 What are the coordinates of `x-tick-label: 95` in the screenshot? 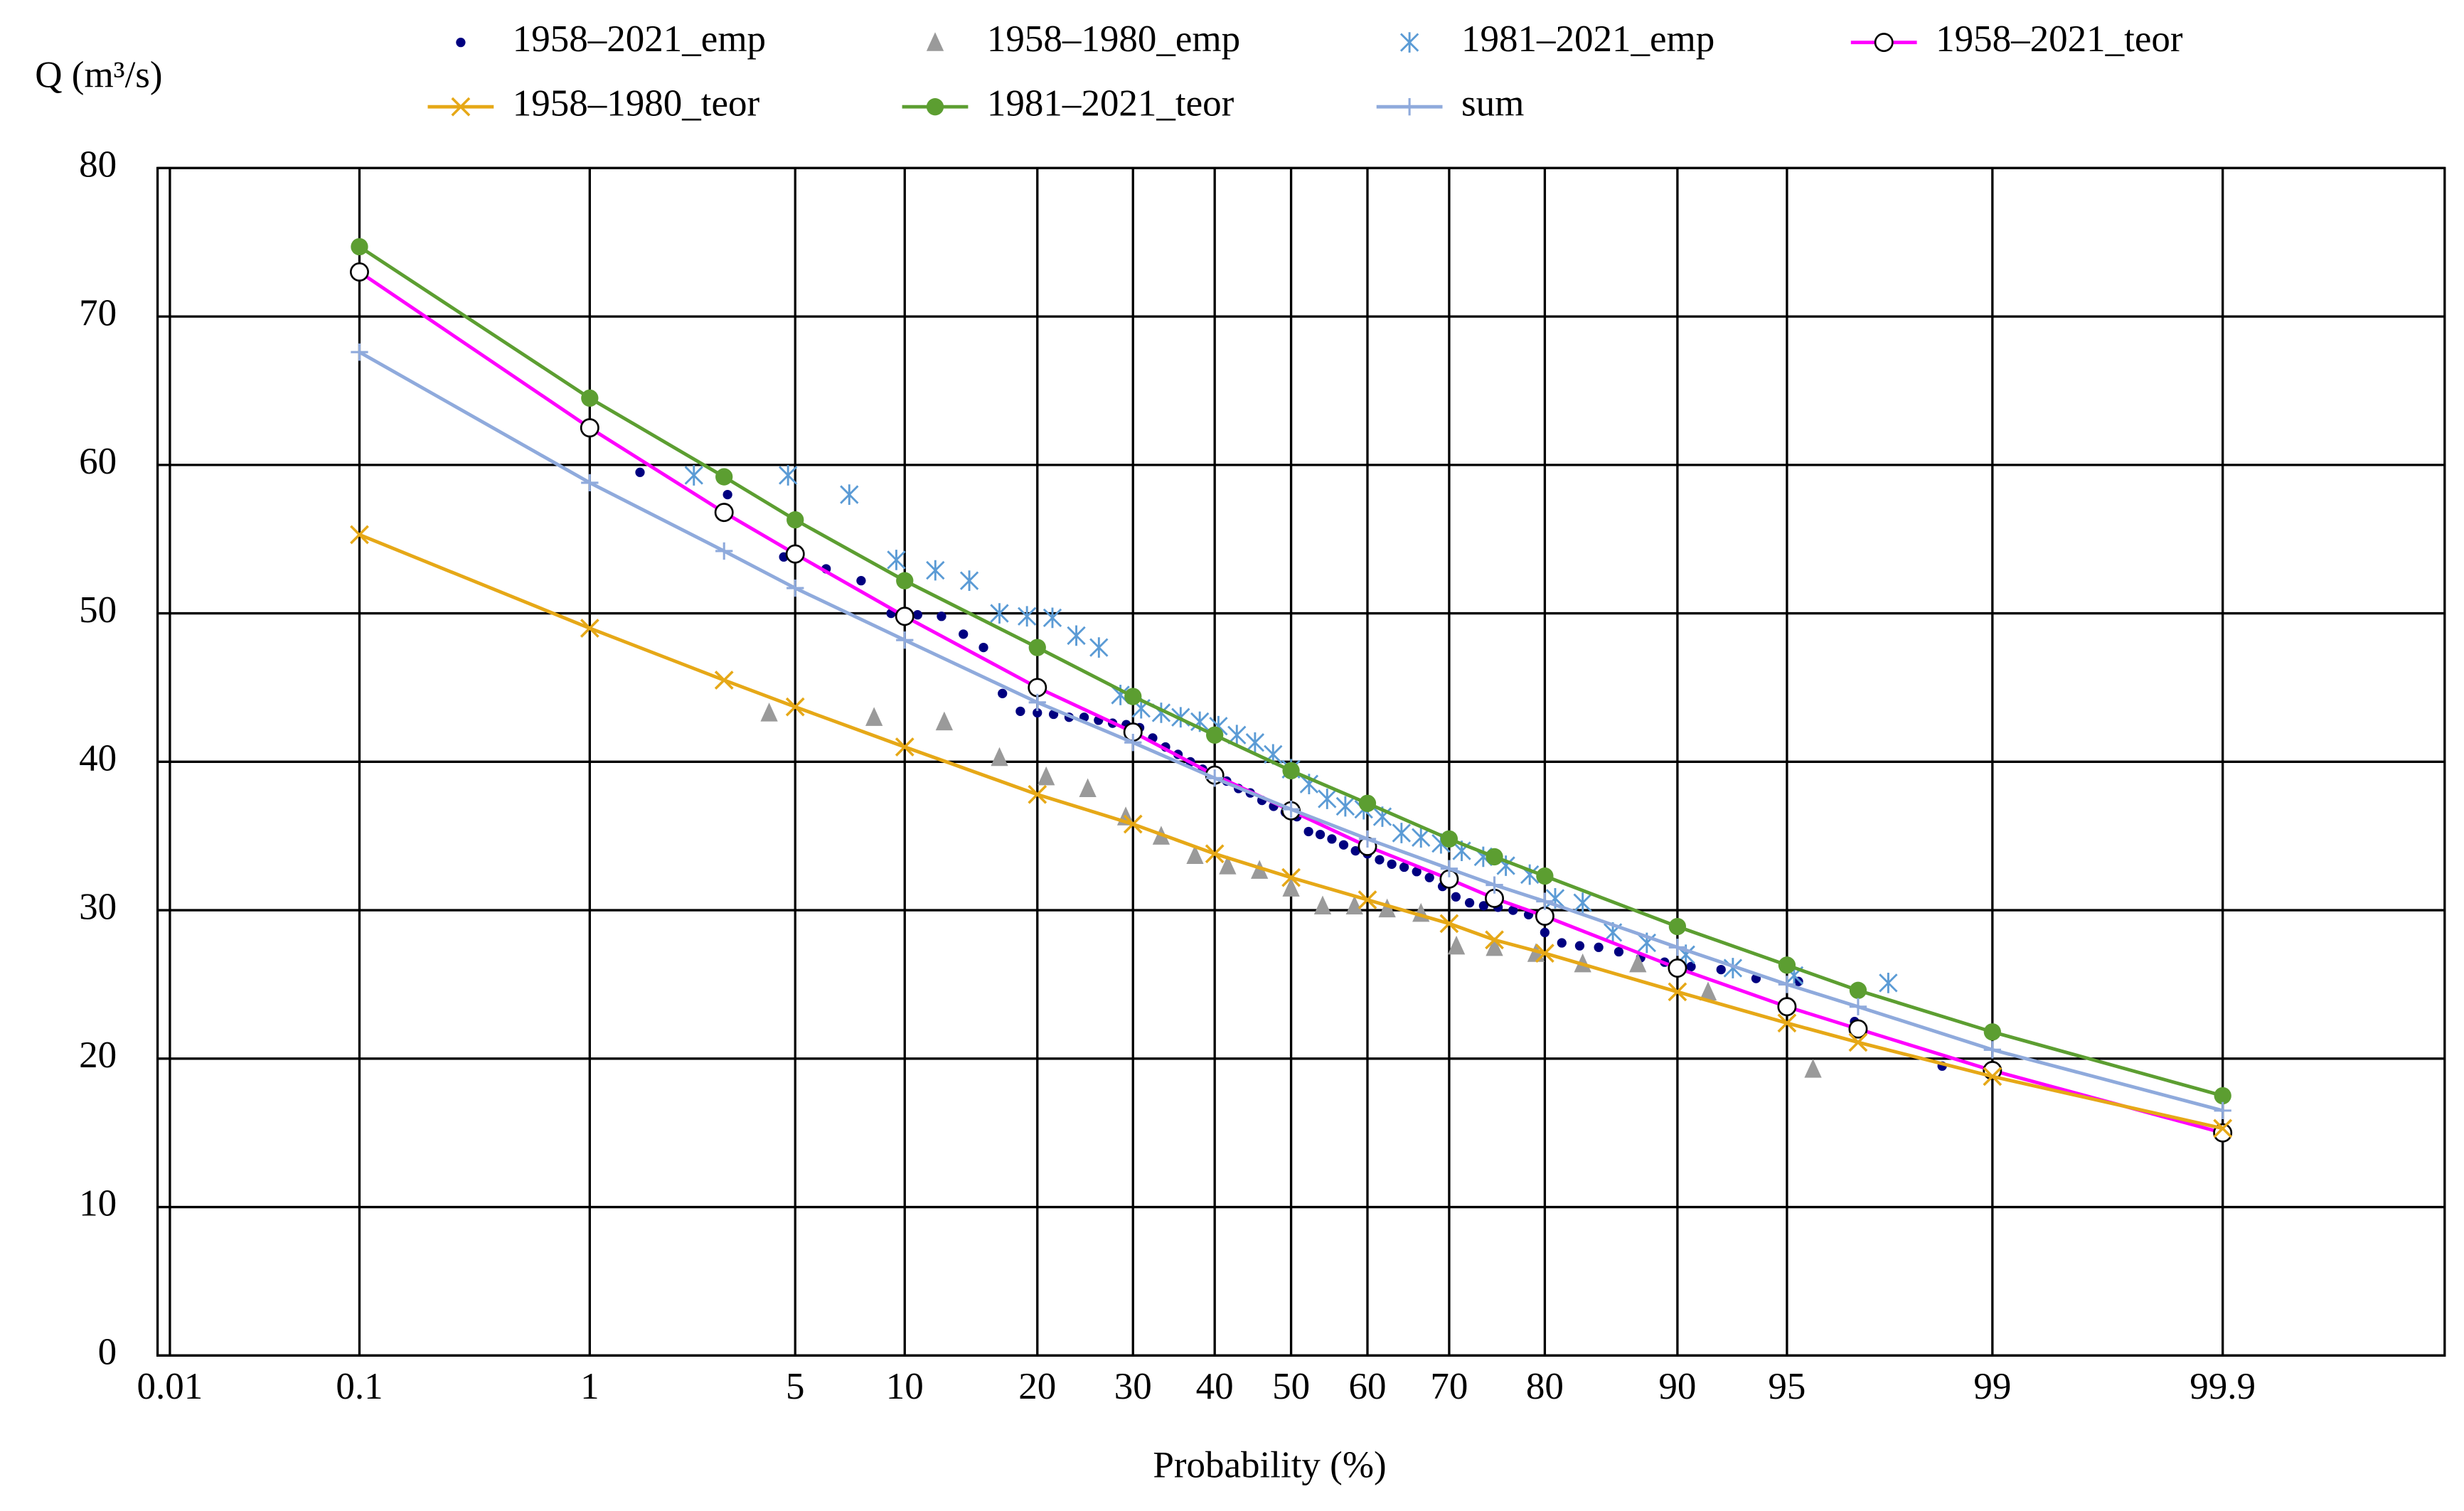 It's located at (1787, 1386).